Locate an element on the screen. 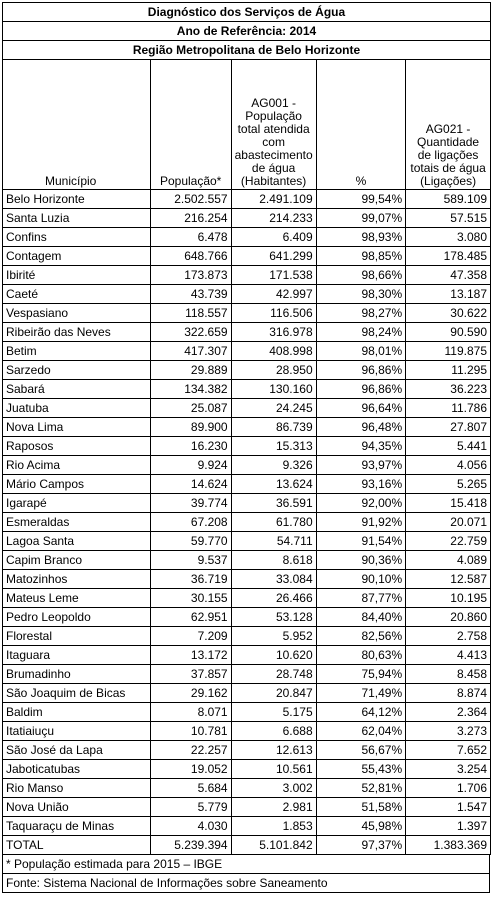 The image size is (491, 916). cell-populacao: 59.770 is located at coordinates (190, 541).